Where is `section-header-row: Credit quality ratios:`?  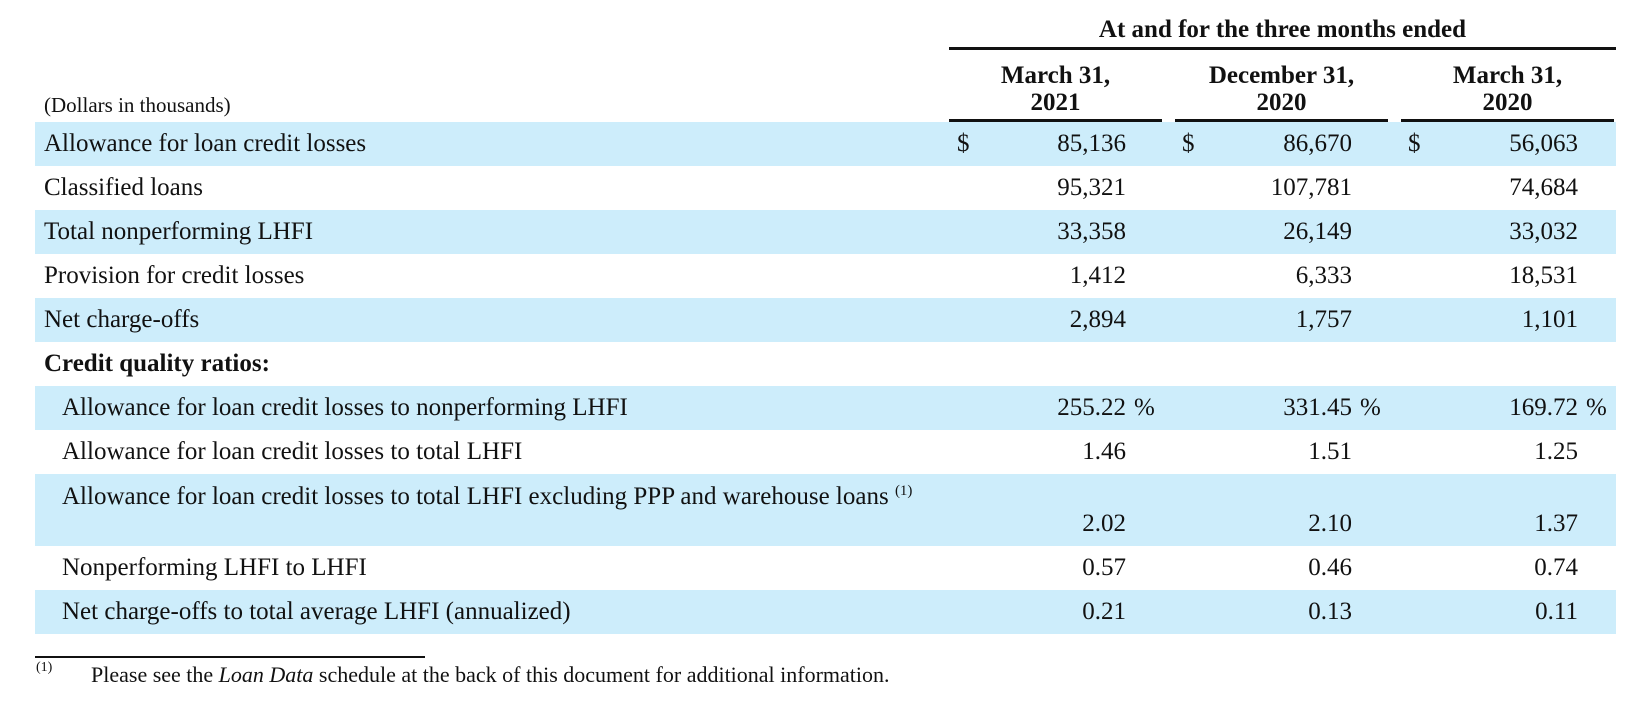
section-header-row: Credit quality ratios: is located at coordinates (825, 364).